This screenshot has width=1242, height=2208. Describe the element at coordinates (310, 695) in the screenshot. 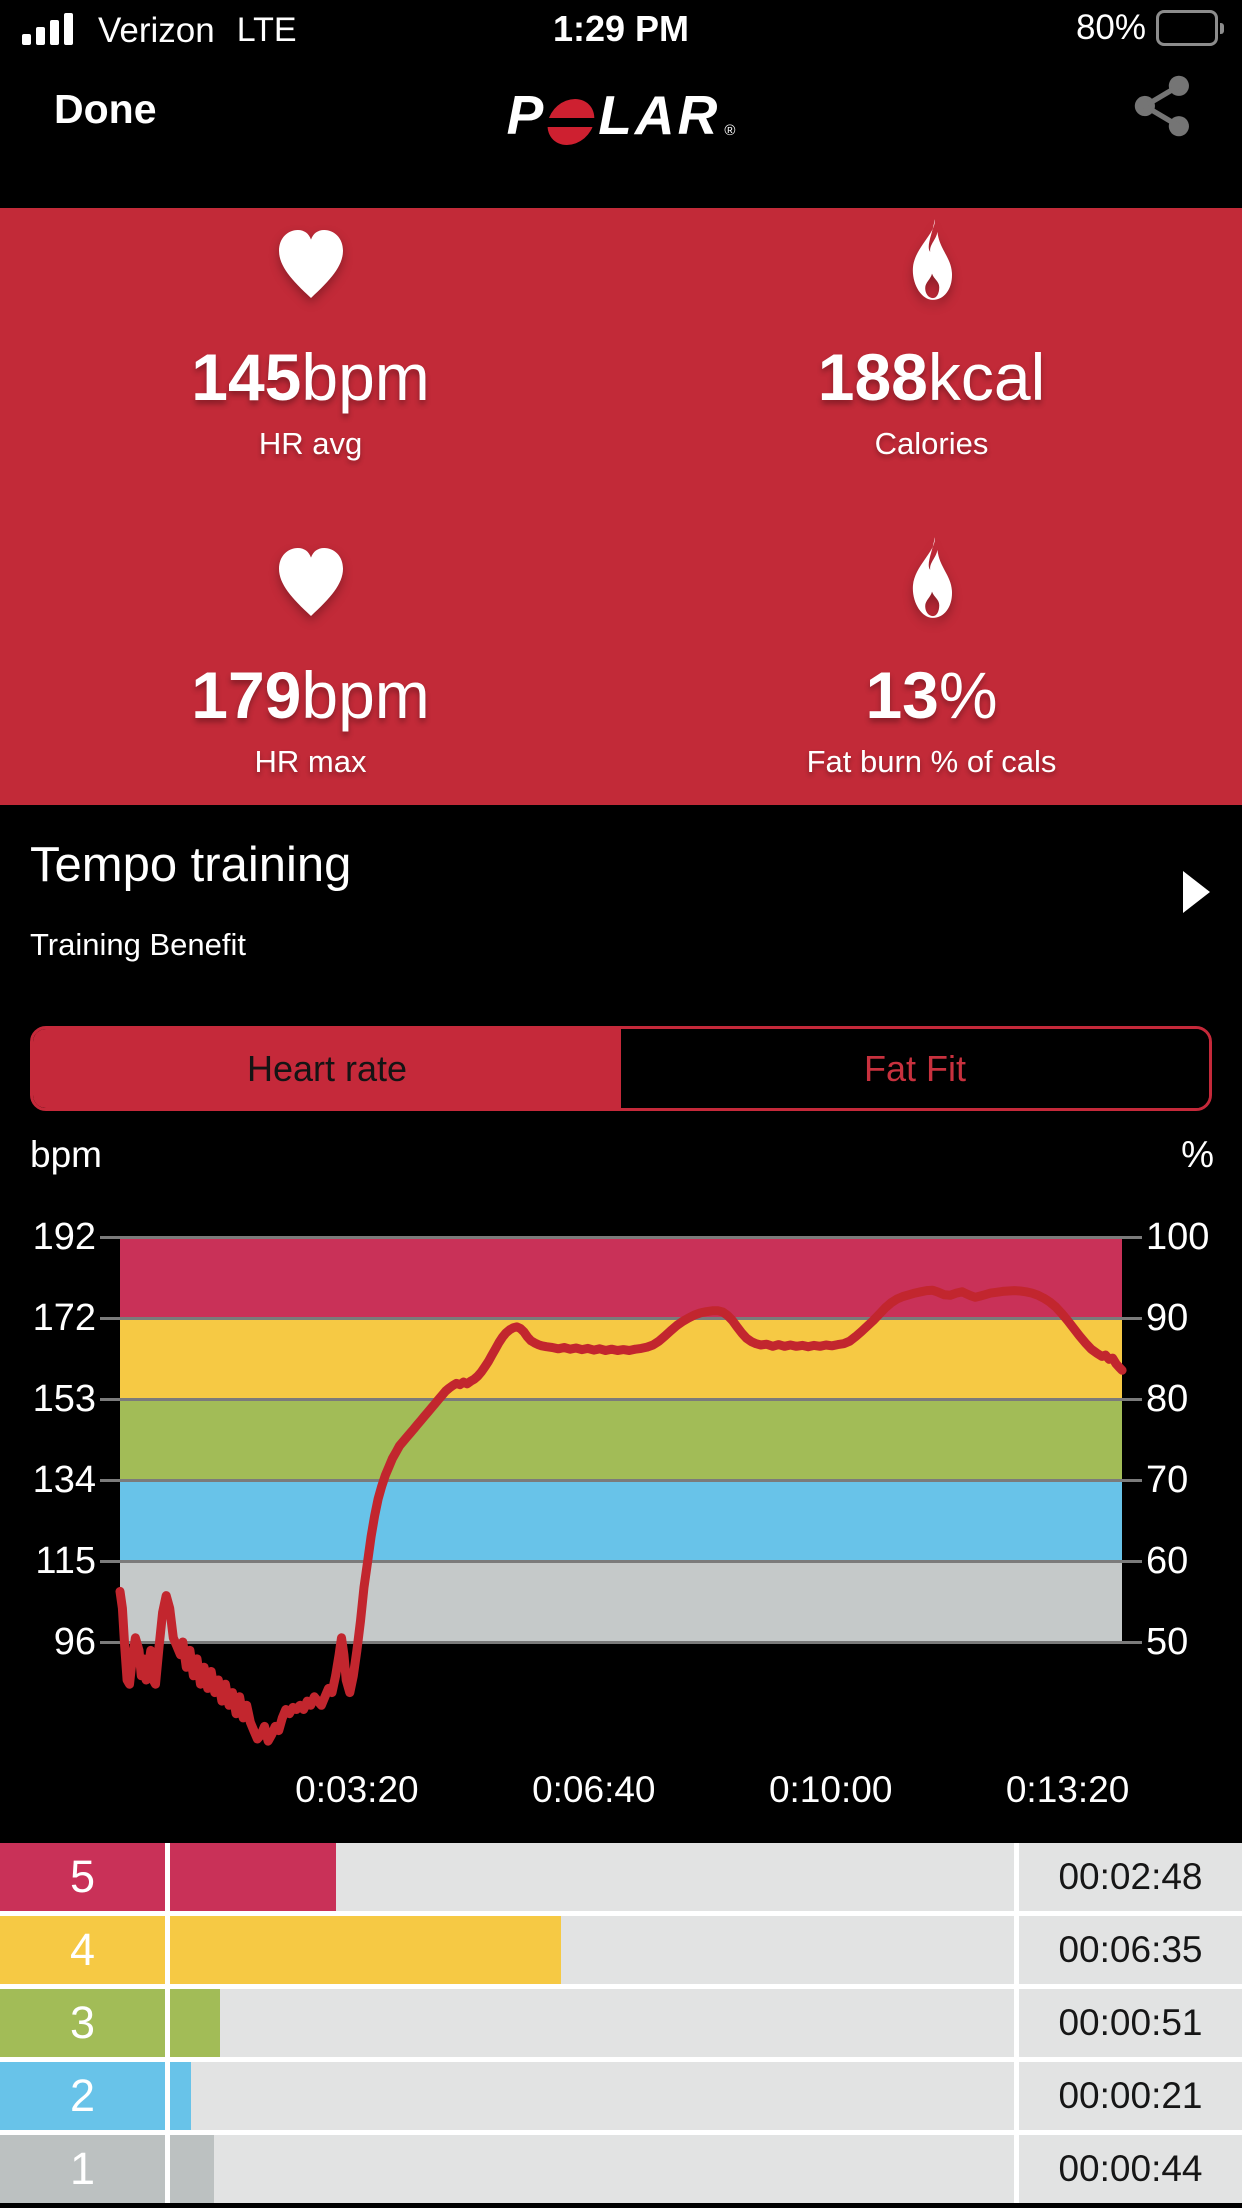

I see `stat-value: 179bpm` at that location.